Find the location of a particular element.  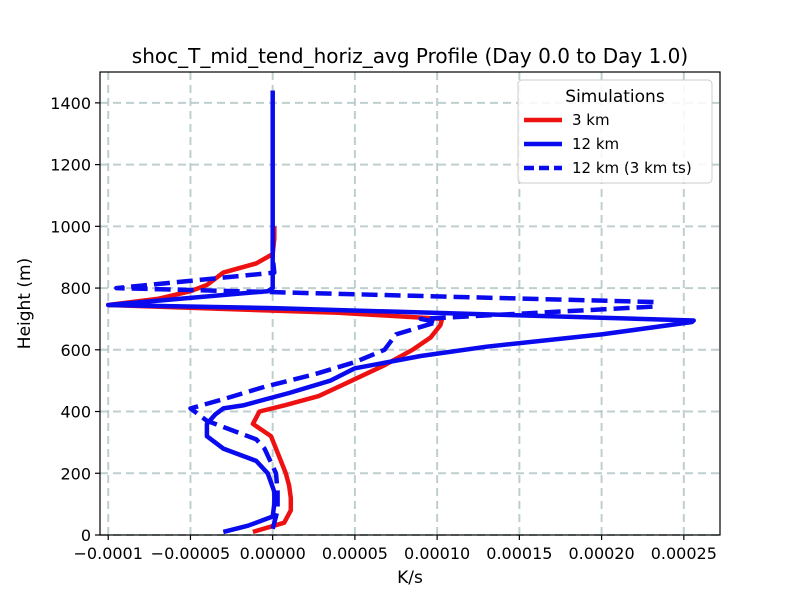

x-tick-label: −0.0001 is located at coordinates (108, 553).